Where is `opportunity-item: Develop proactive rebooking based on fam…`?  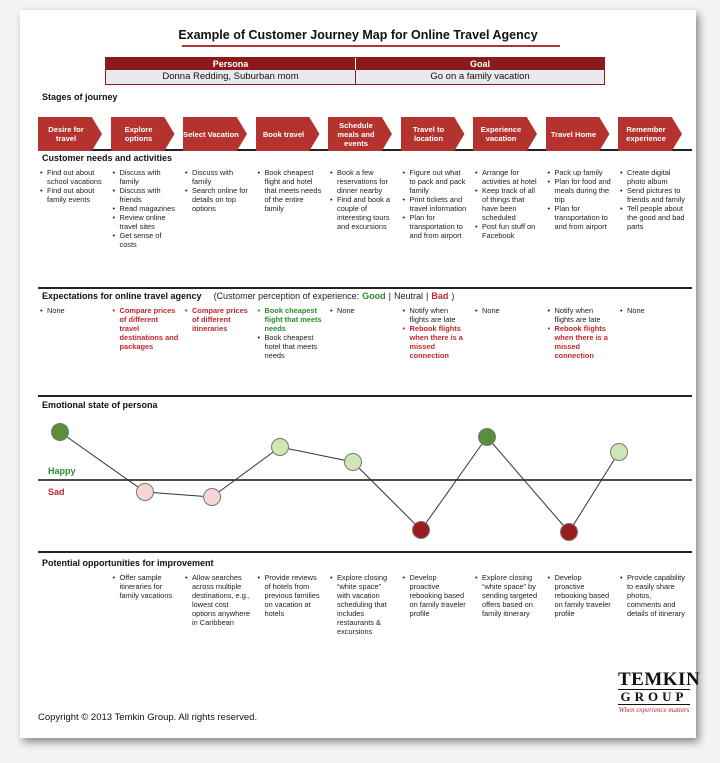 opportunity-item: Develop proactive rebooking based on fam… is located at coordinates (581, 595).